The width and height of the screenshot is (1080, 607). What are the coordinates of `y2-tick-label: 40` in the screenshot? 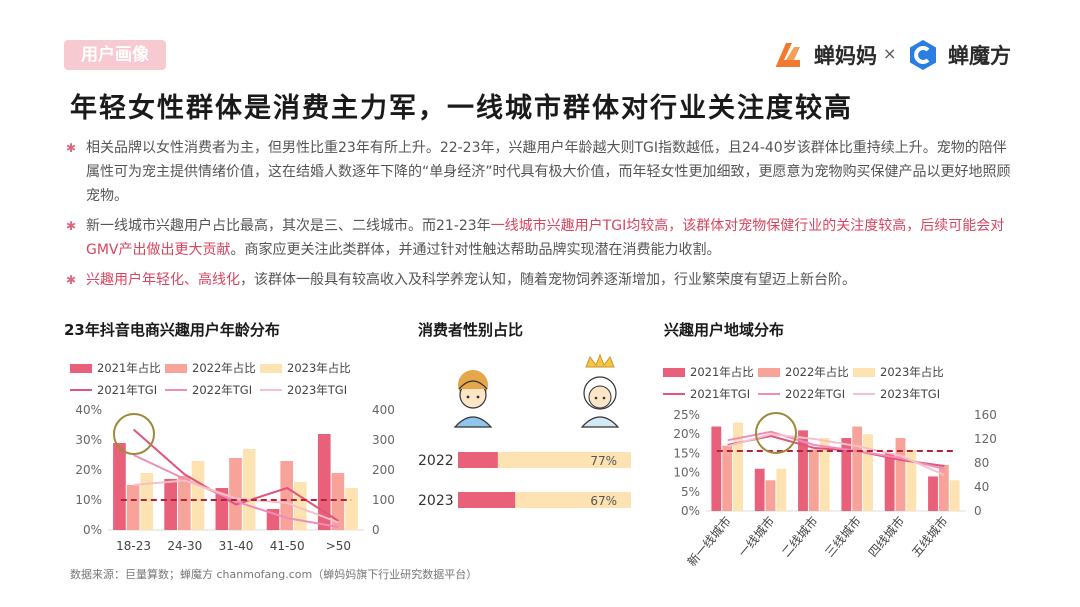 It's located at (981, 487).